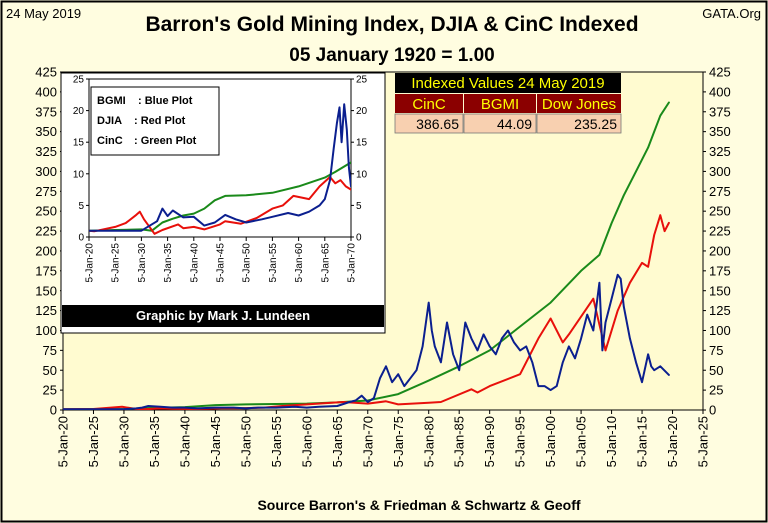 This screenshot has height=523, width=768. What do you see at coordinates (46, 91) in the screenshot?
I see `main-ytick-label-left-16: 400` at bounding box center [46, 91].